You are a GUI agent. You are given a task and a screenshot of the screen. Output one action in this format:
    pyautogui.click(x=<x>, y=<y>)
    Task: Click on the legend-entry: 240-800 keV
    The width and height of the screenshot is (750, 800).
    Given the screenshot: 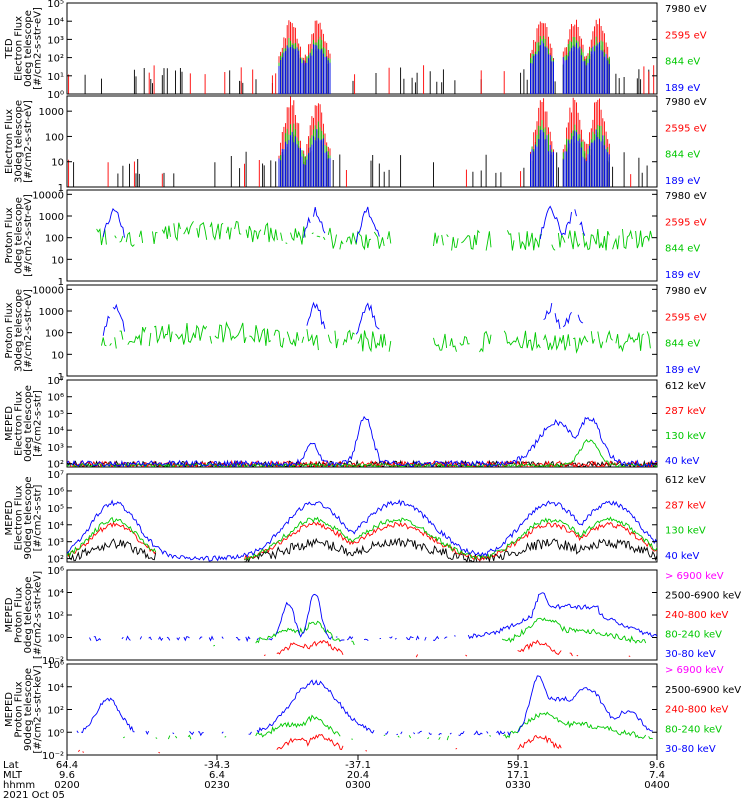 What is the action you would take?
    pyautogui.click(x=697, y=615)
    